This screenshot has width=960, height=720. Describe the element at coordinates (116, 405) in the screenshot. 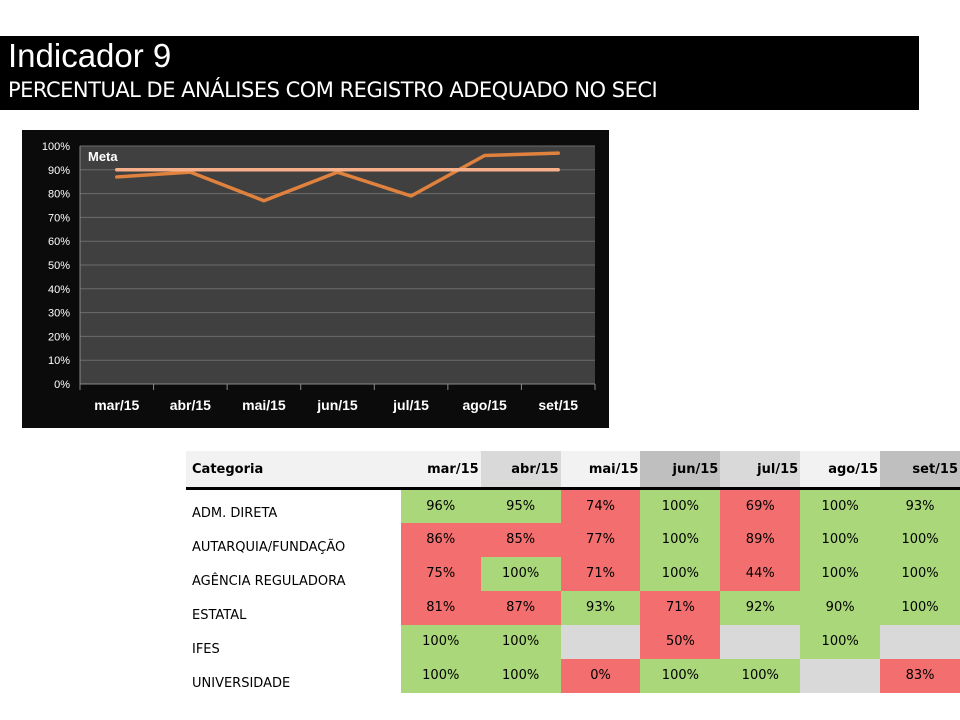

I see `x-tick-label: mar/15` at that location.